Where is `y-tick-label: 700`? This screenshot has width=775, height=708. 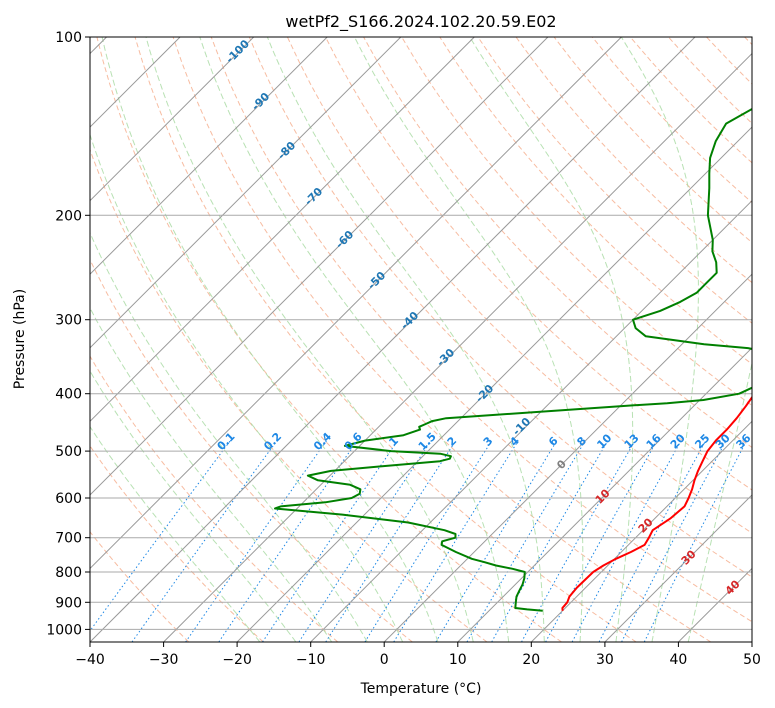 y-tick-label: 700 is located at coordinates (68, 539).